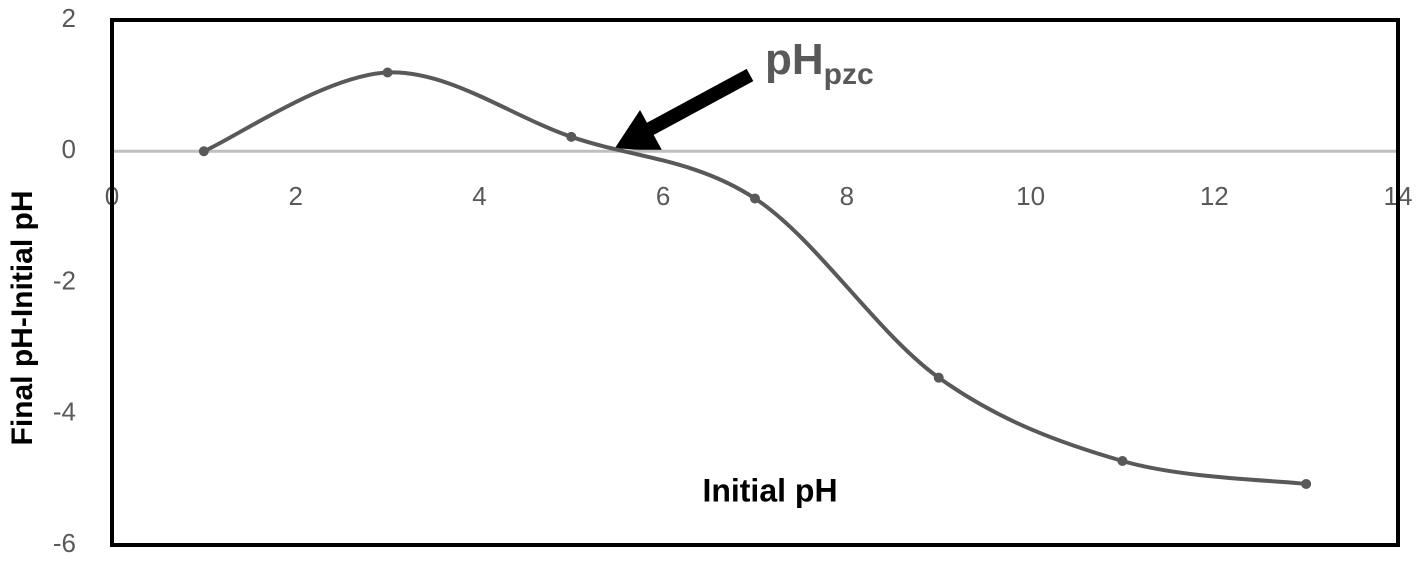 Image resolution: width=1421 pixels, height=572 pixels. What do you see at coordinates (64, 412) in the screenshot?
I see `y-tick-label: -4` at bounding box center [64, 412].